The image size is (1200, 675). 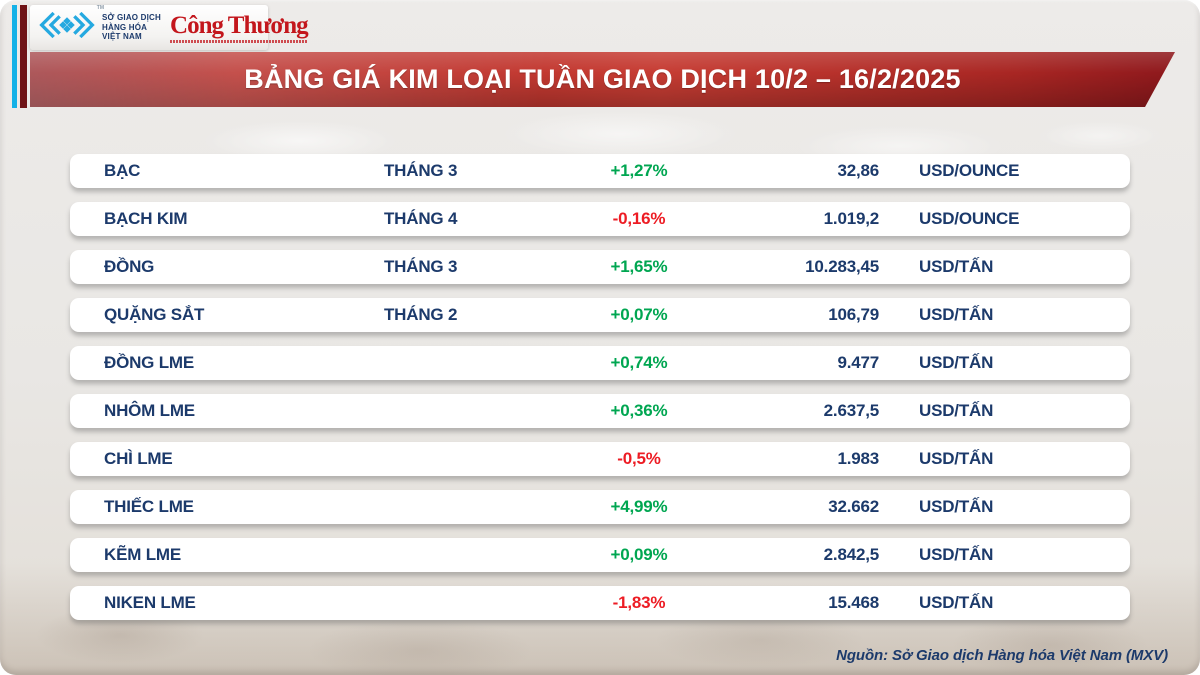 I want to click on table-row: THIẾC LME +4,99% 32.662 USD/TẤN, so click(x=600, y=507).